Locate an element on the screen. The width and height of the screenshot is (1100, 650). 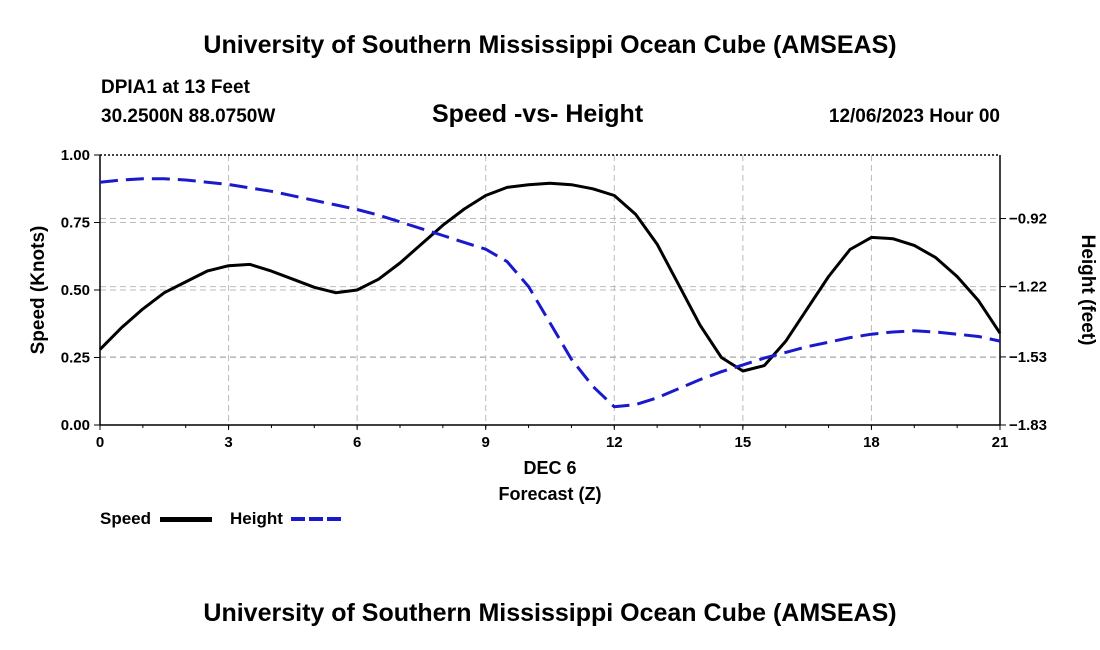
y2-tick-label: −1.22 is located at coordinates (1028, 287).